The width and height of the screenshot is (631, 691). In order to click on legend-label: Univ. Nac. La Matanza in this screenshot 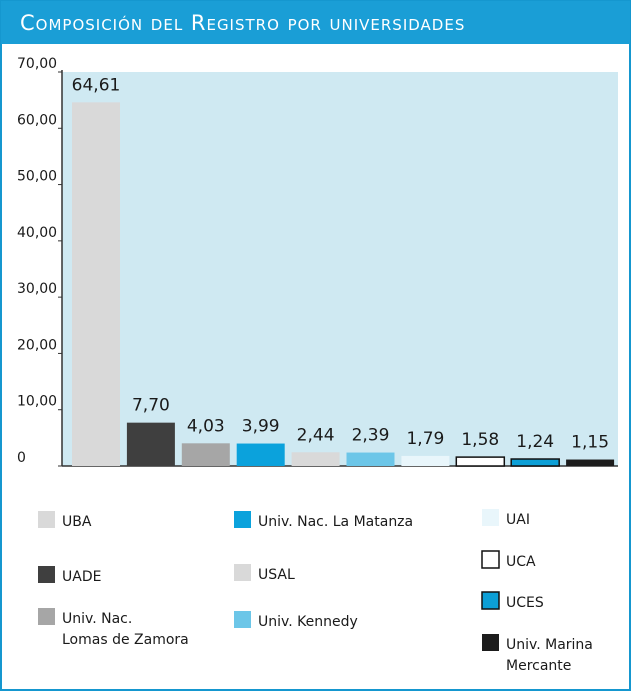, I will do `click(335, 522)`.